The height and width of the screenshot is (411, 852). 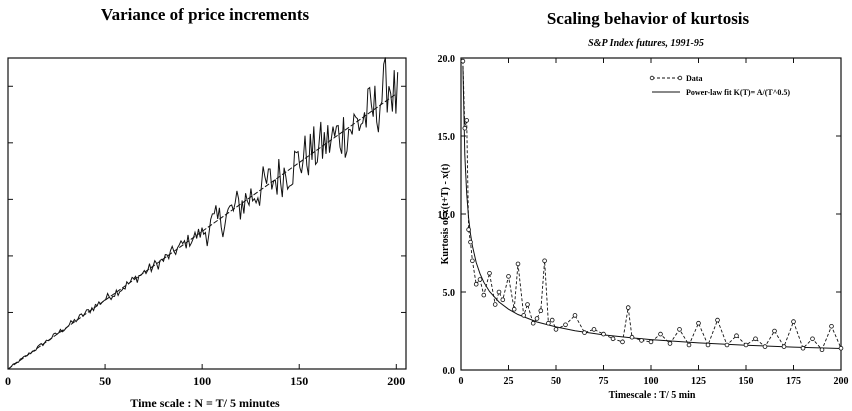 I want to click on kurtosis-y-axis-label: Kurtosis of x(t+T) - x(t), so click(x=445, y=214).